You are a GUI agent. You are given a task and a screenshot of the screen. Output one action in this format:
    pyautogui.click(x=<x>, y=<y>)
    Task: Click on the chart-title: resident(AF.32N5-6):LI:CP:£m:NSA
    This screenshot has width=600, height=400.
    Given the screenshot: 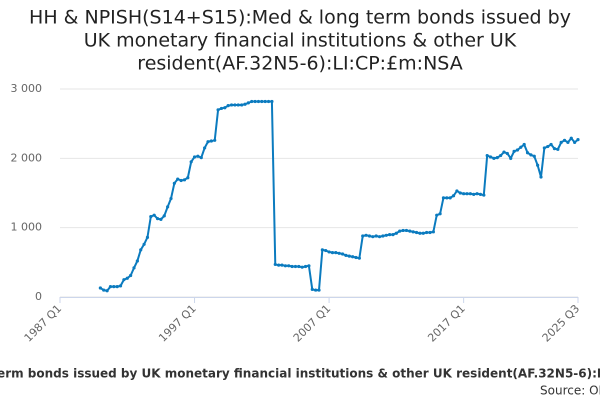 What is the action you would take?
    pyautogui.click(x=299, y=64)
    